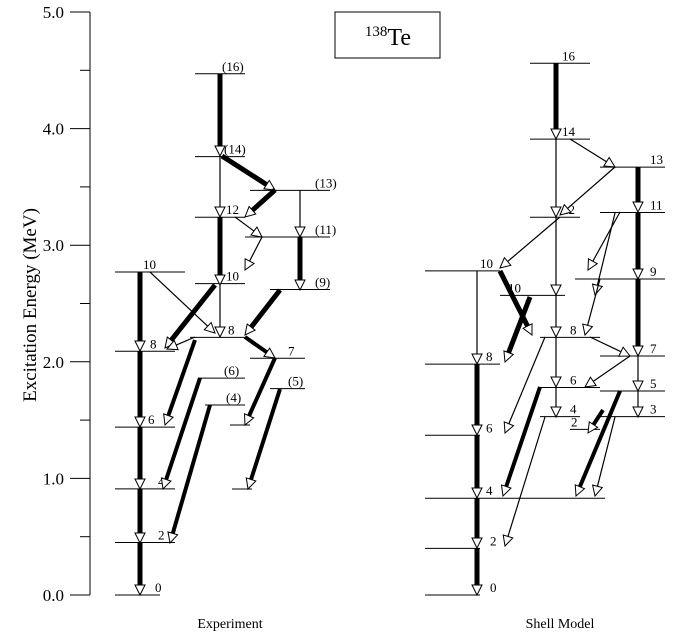 The height and width of the screenshot is (638, 683). Describe the element at coordinates (53, 245) in the screenshot. I see `y-tick-label: 3.0` at that location.